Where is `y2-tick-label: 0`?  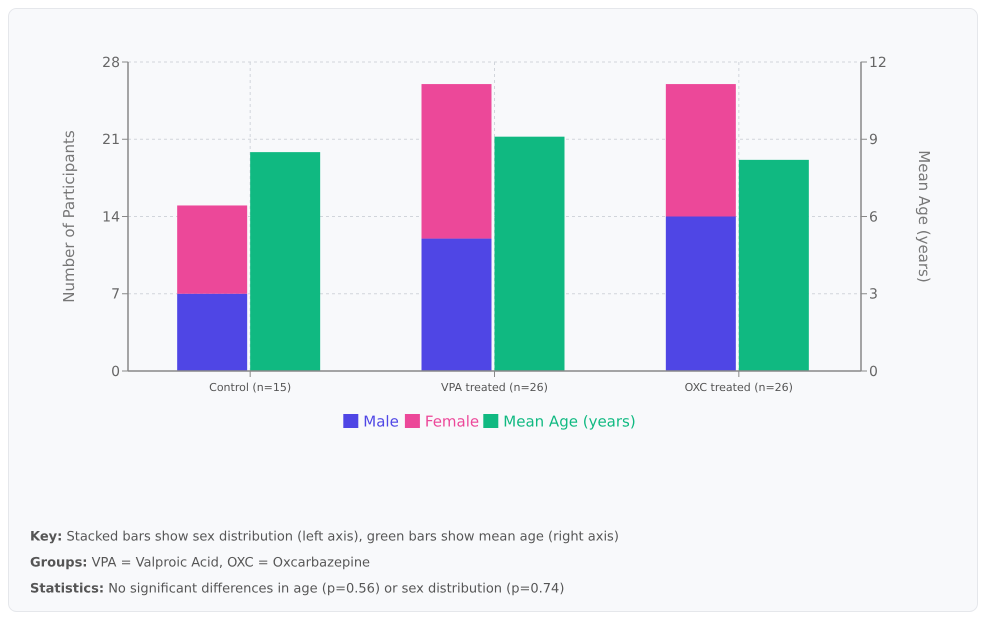 y2-tick-label: 0 is located at coordinates (873, 372).